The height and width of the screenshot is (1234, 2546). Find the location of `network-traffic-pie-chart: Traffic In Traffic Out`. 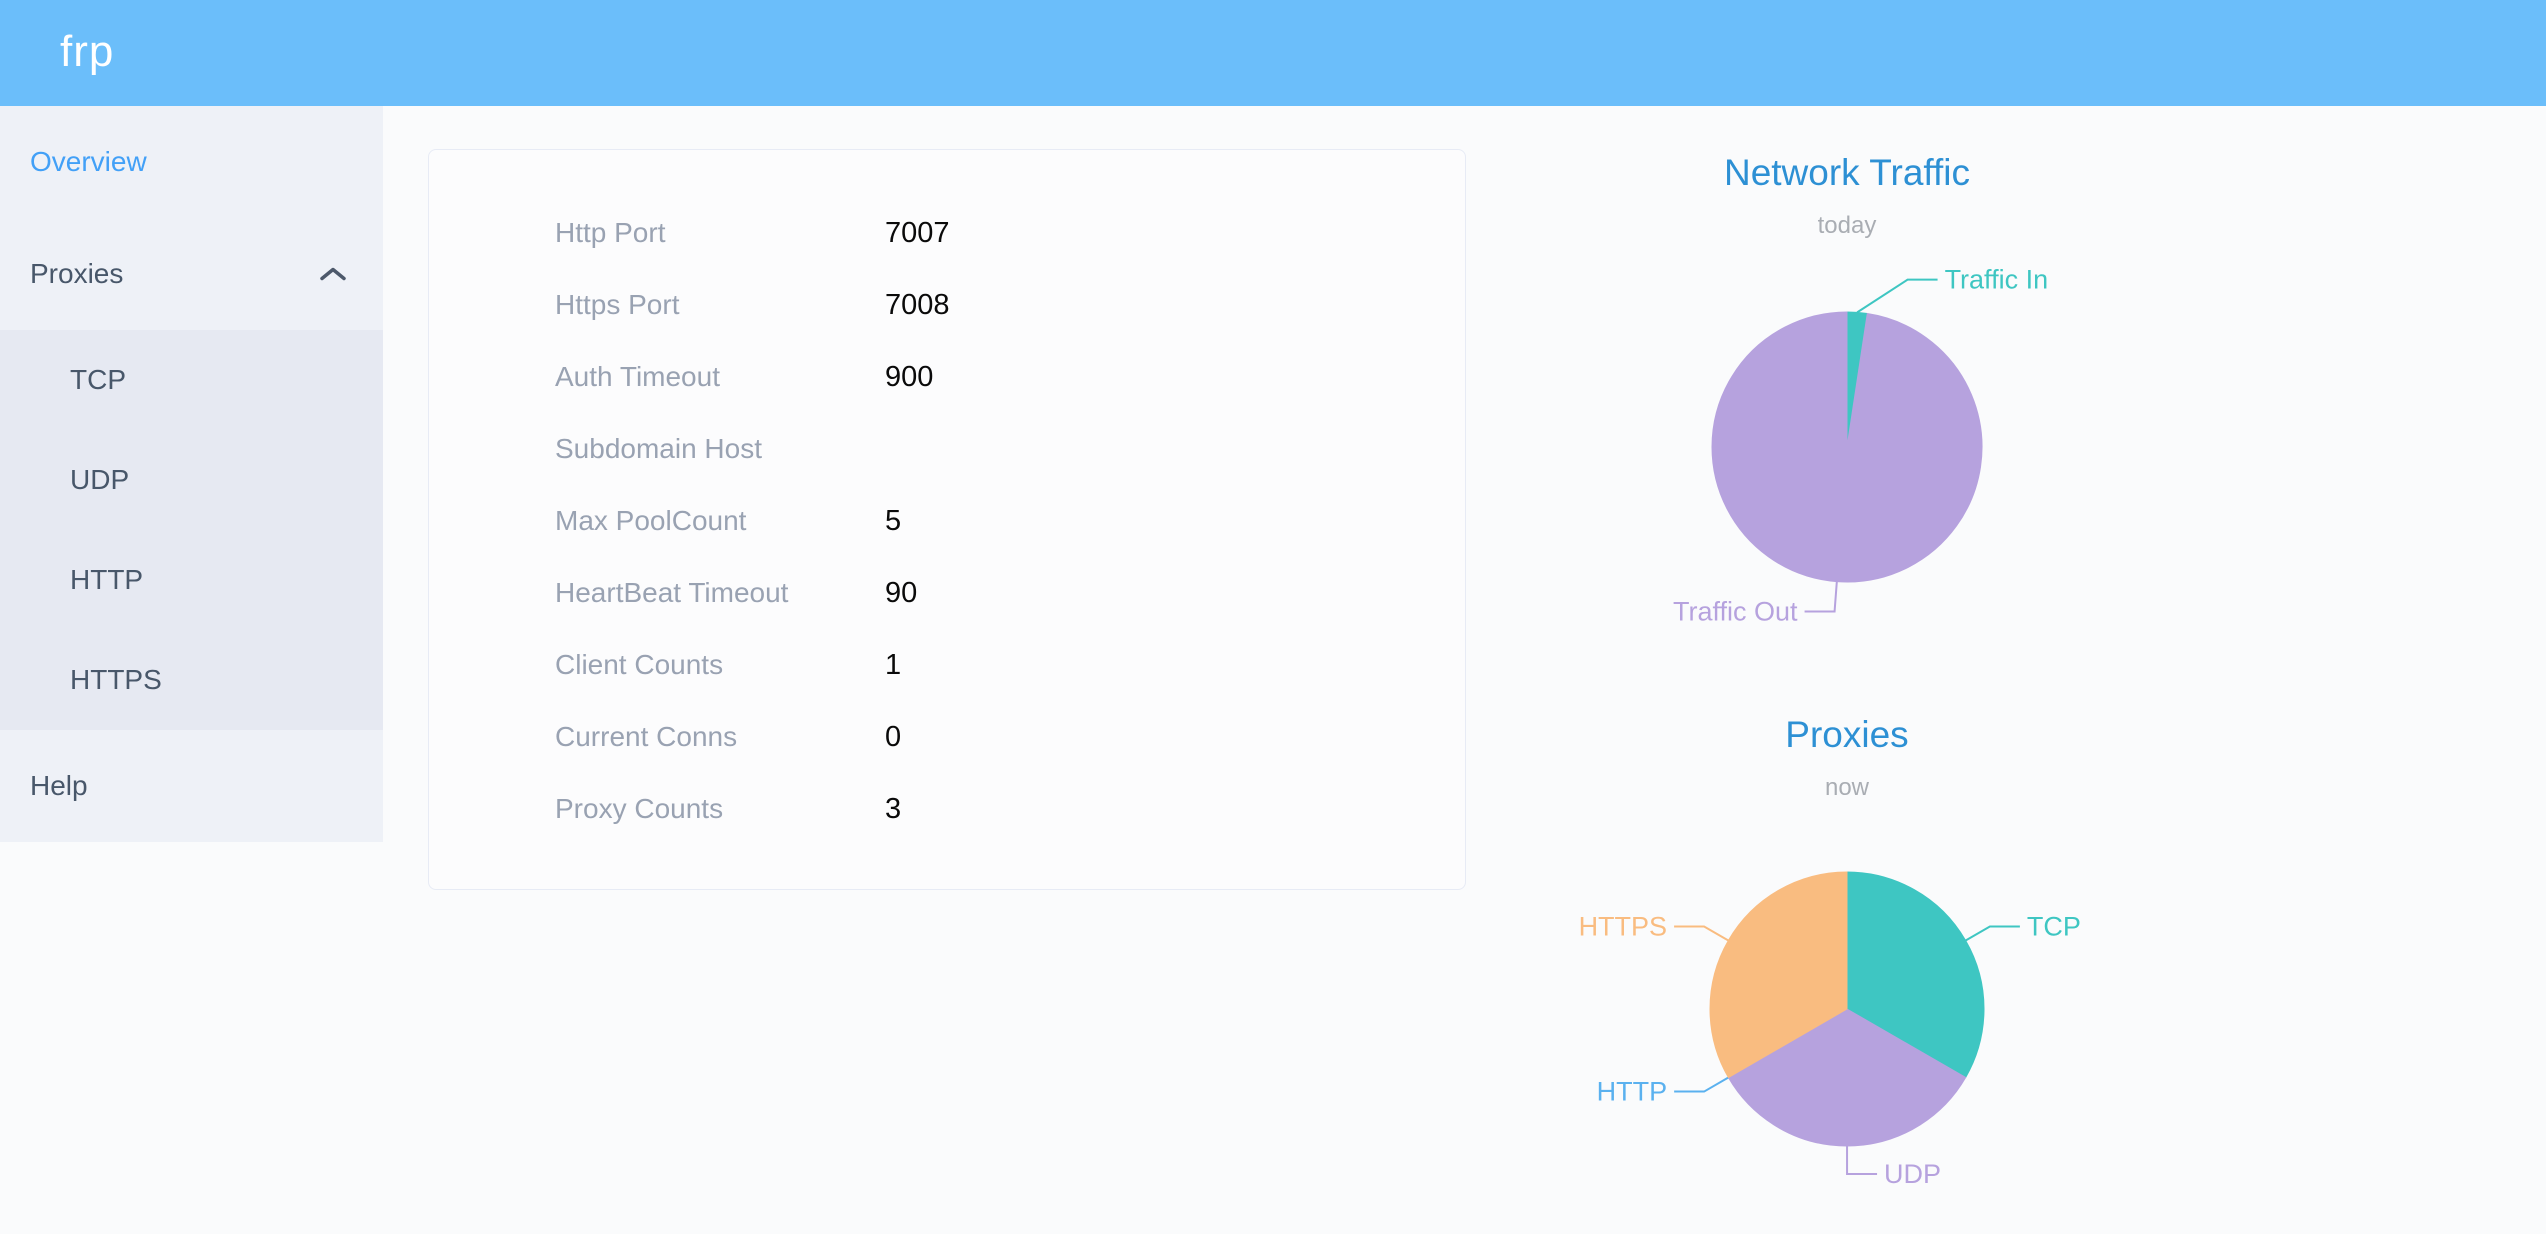

network-traffic-pie-chart: Traffic In Traffic Out is located at coordinates (1861, 446).